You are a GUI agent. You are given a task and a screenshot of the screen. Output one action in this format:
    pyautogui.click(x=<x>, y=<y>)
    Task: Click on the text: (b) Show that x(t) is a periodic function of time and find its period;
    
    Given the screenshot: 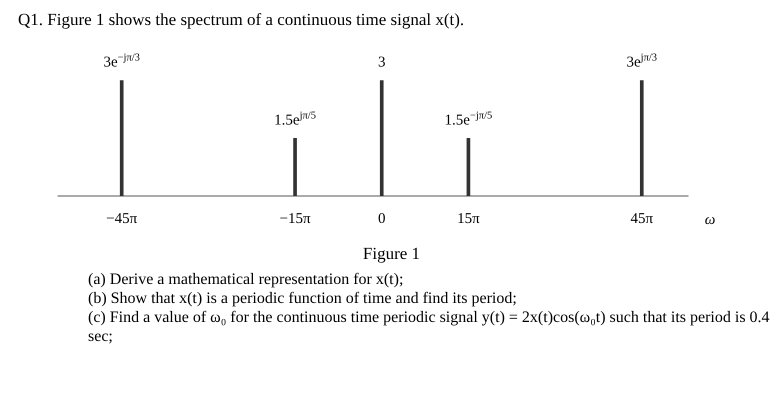 What is the action you would take?
    pyautogui.click(x=303, y=298)
    